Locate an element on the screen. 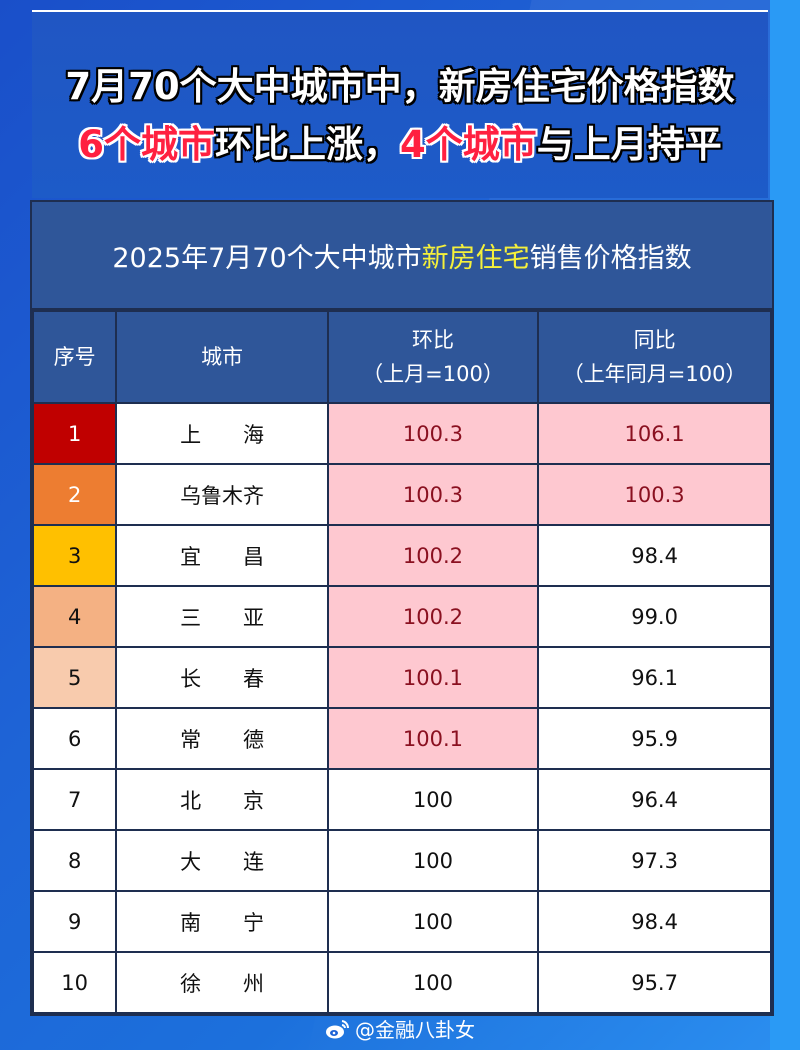 The image size is (800, 1050). rank-cell: 5 is located at coordinates (74, 677).